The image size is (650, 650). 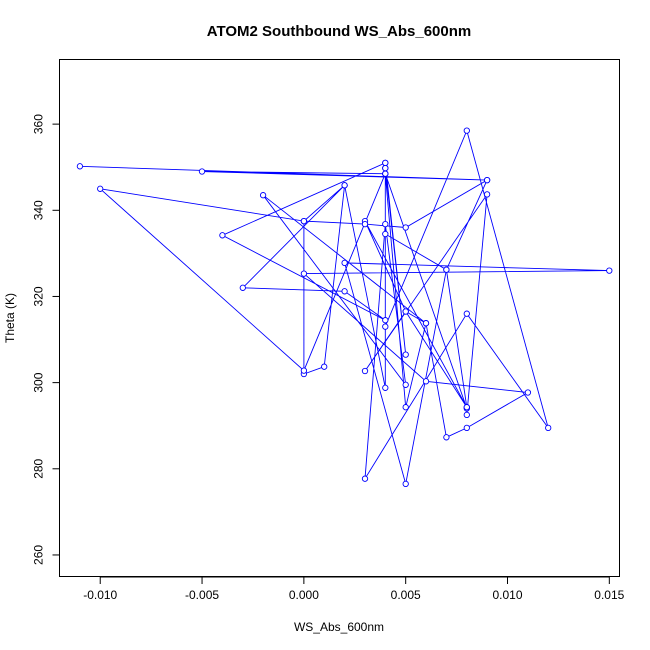 What do you see at coordinates (100, 595) in the screenshot?
I see `x-tick-label: -0.010` at bounding box center [100, 595].